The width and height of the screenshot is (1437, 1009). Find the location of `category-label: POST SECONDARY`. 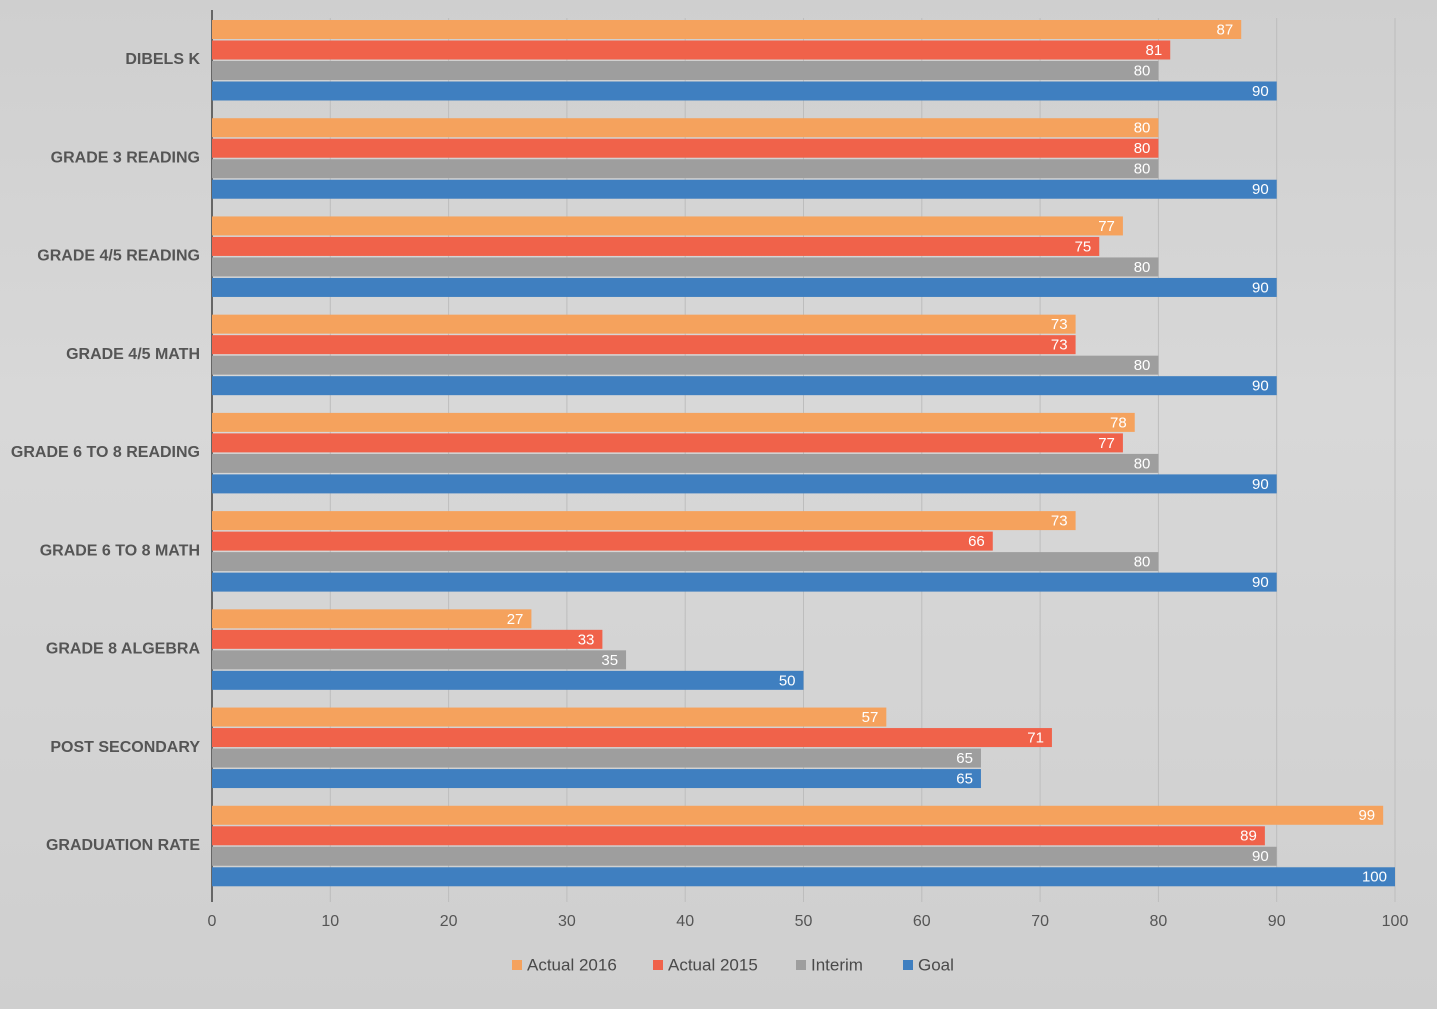

category-label: POST SECONDARY is located at coordinates (125, 747).